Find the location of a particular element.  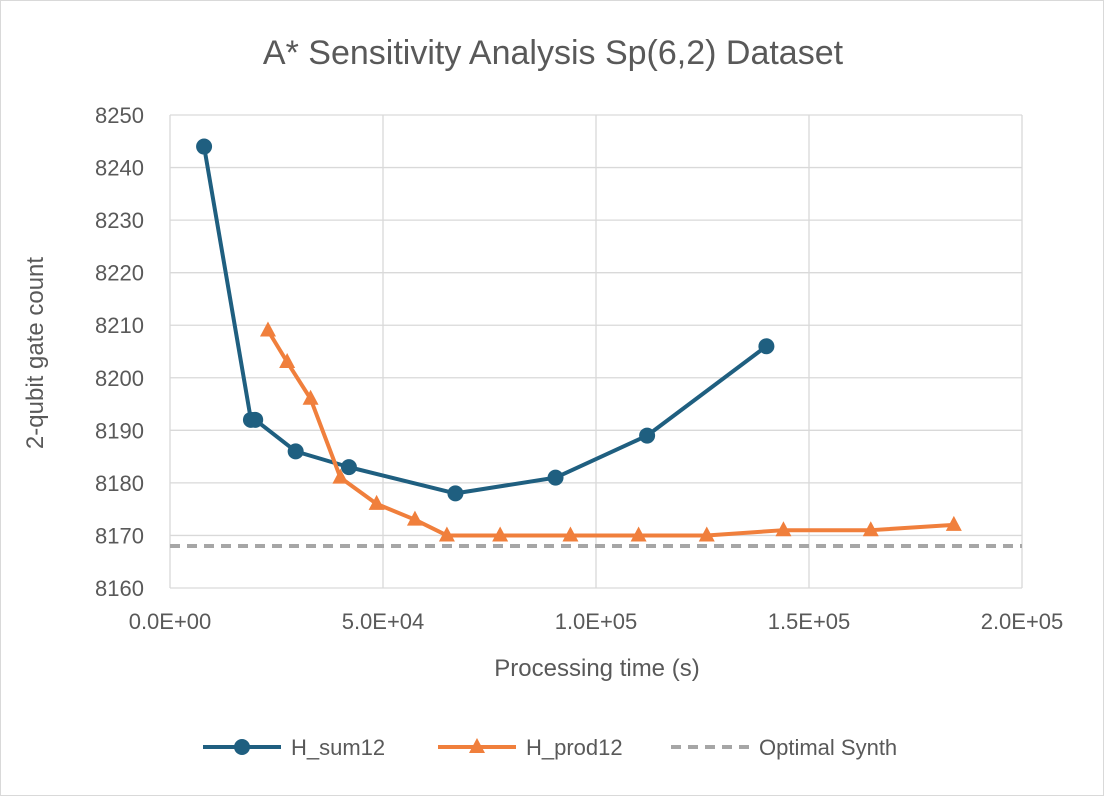

y-tick-label: 8160 is located at coordinates (119, 588).